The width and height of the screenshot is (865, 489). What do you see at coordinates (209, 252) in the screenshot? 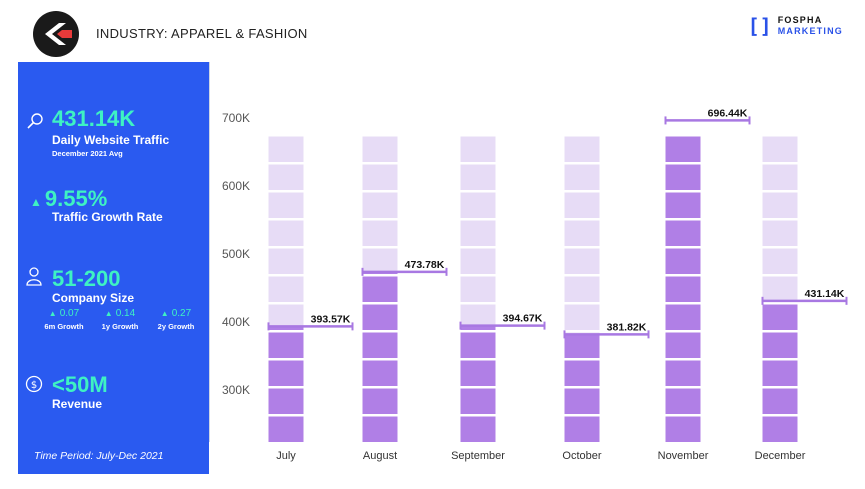
I see `panel-divider` at bounding box center [209, 252].